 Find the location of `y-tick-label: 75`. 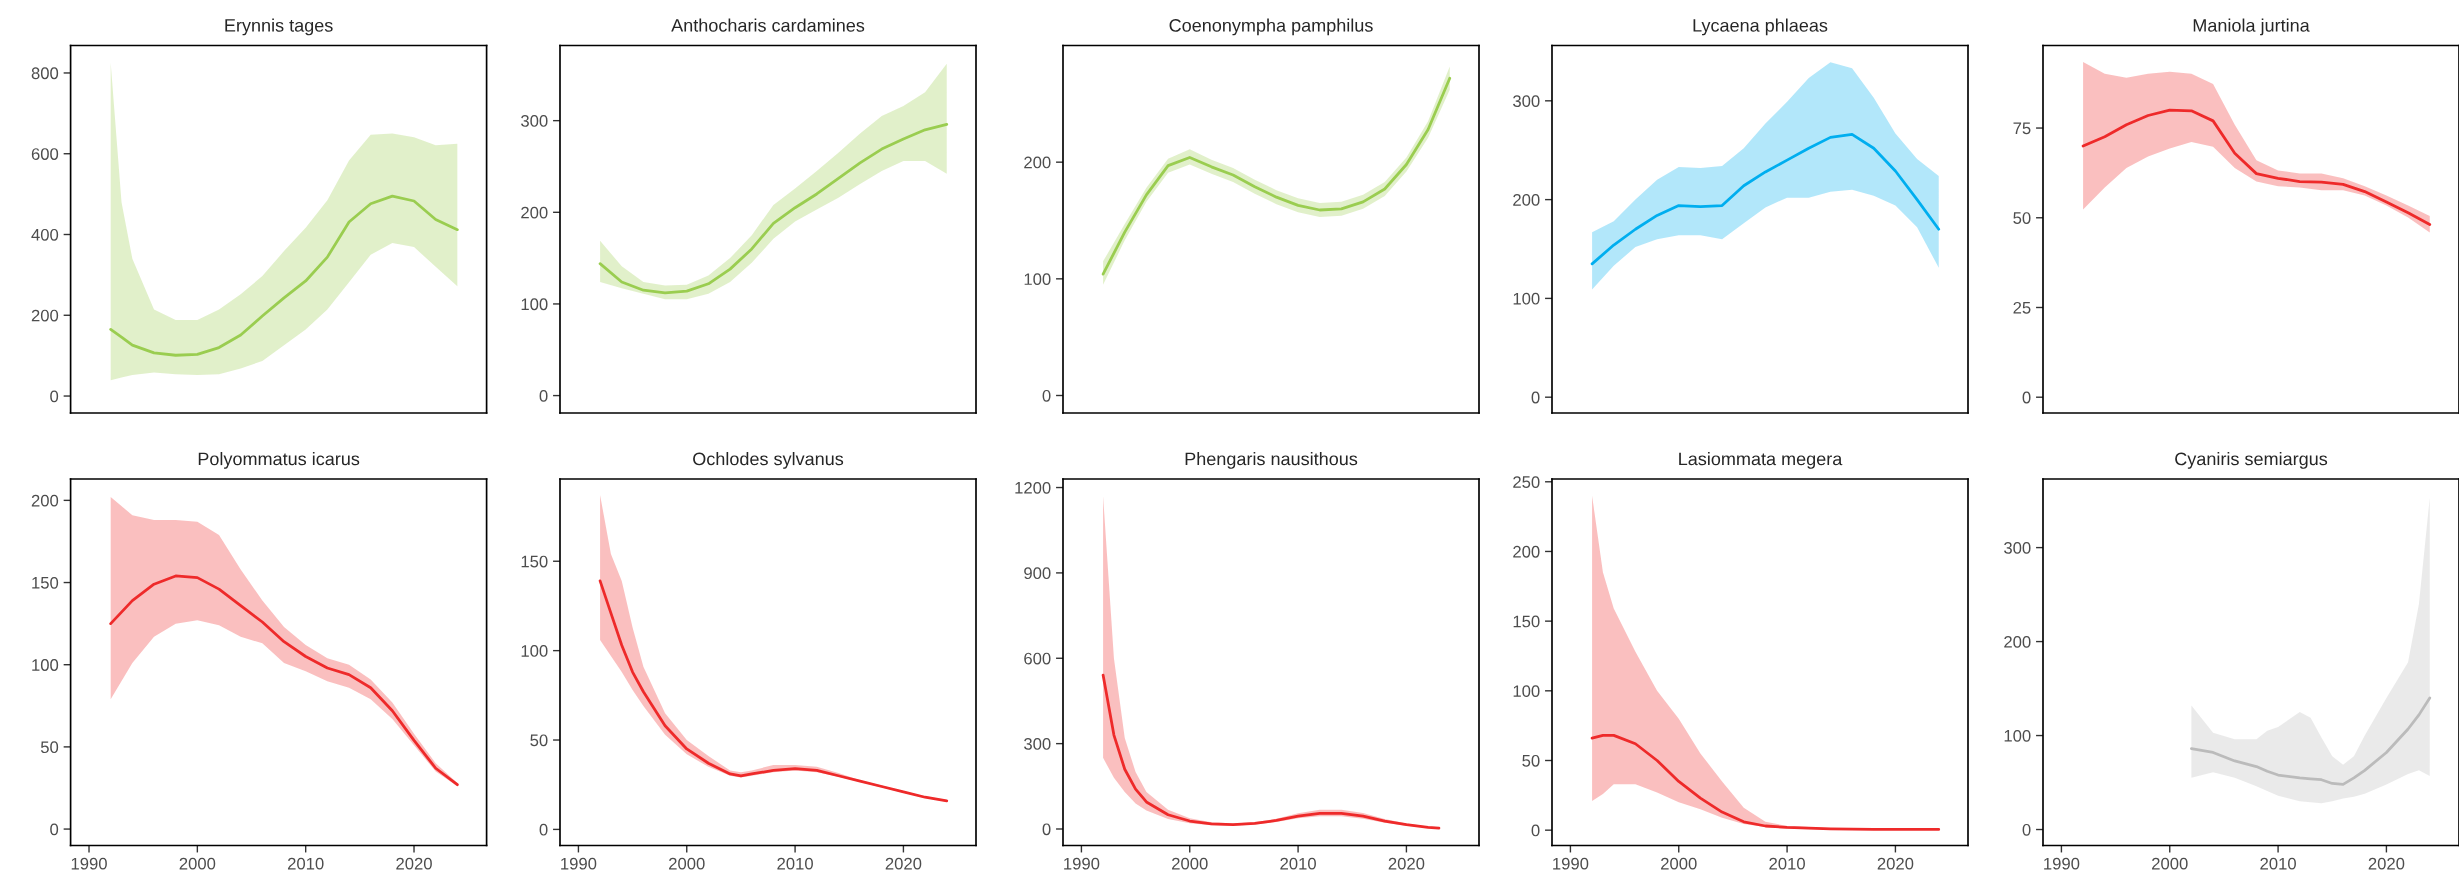

y-tick-label: 75 is located at coordinates (2022, 128).